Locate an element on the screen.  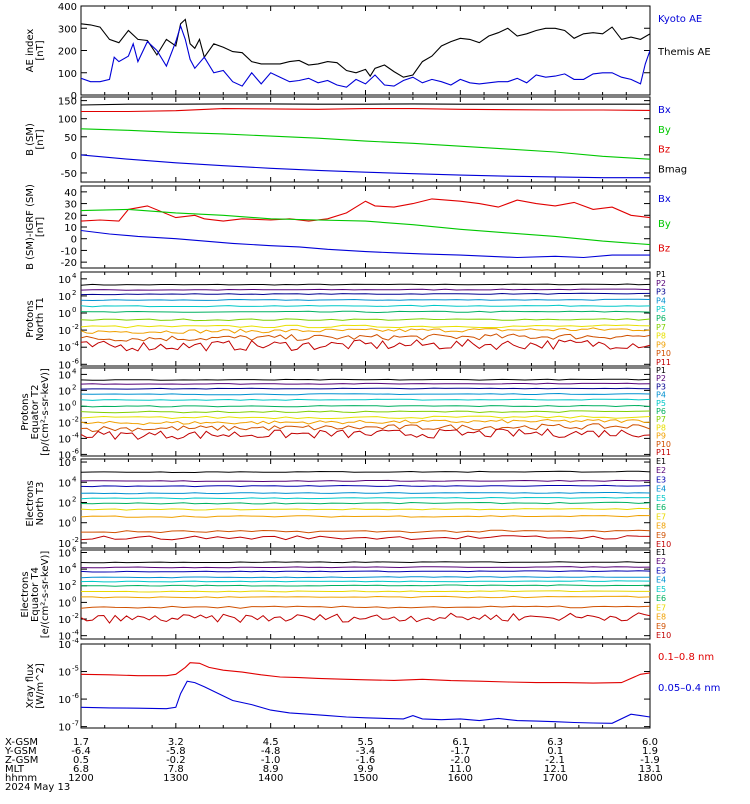
ephemeris-value: -6.4 is located at coordinates (81, 751).